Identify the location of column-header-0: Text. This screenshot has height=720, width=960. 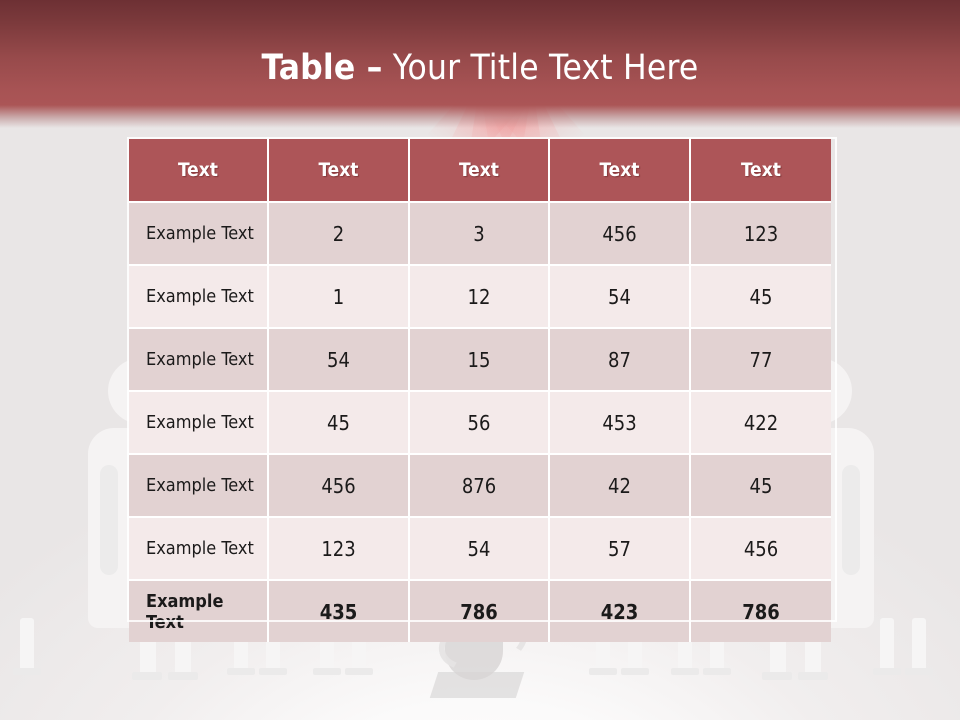
(199, 171).